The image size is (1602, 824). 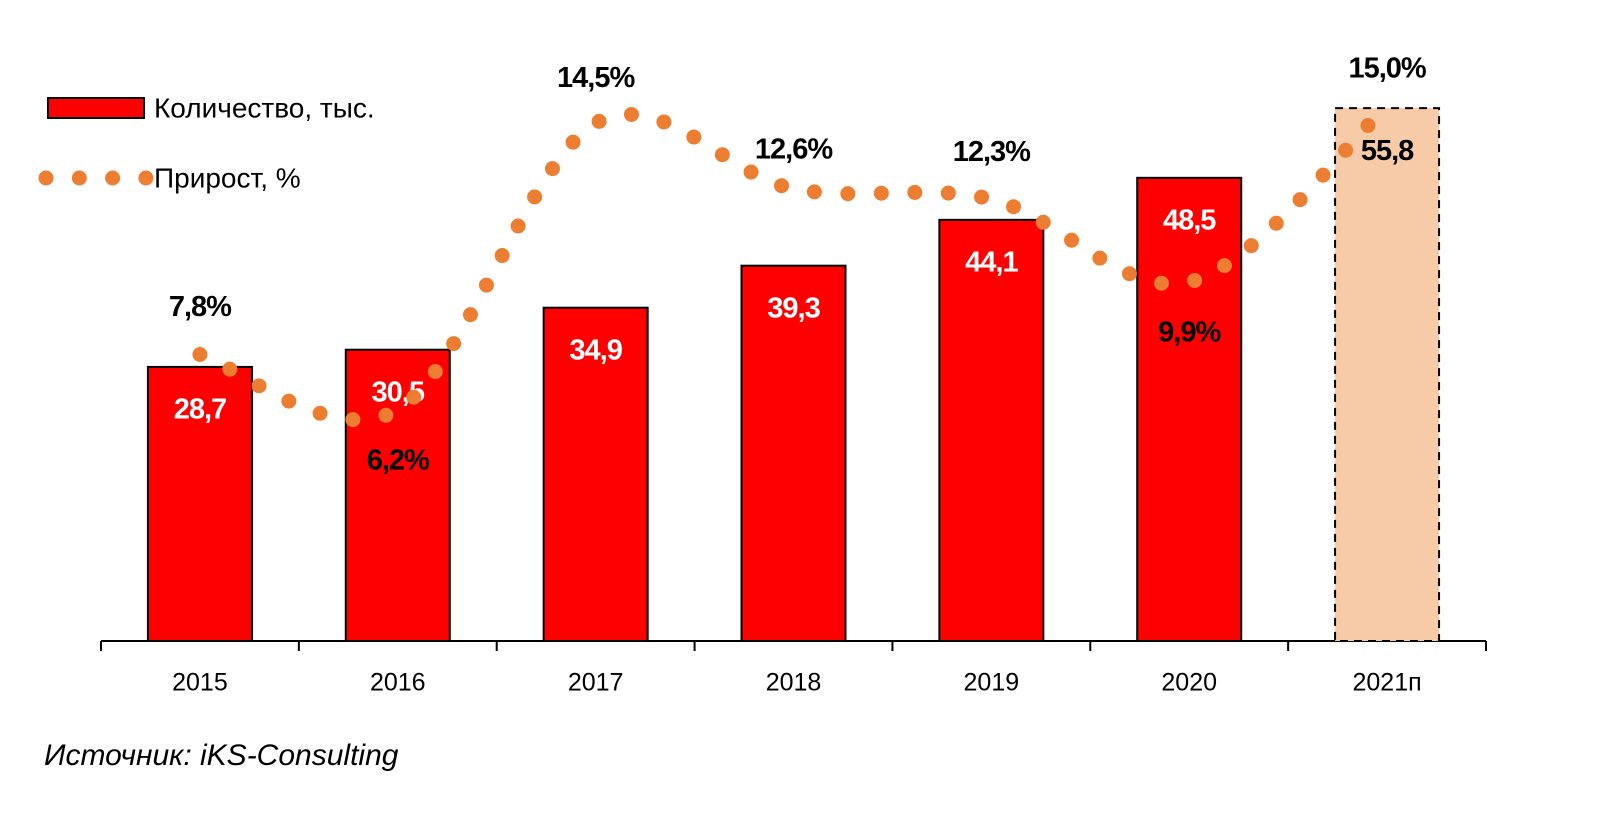 I want to click on line-value-label: 15,0%, so click(x=1387, y=69).